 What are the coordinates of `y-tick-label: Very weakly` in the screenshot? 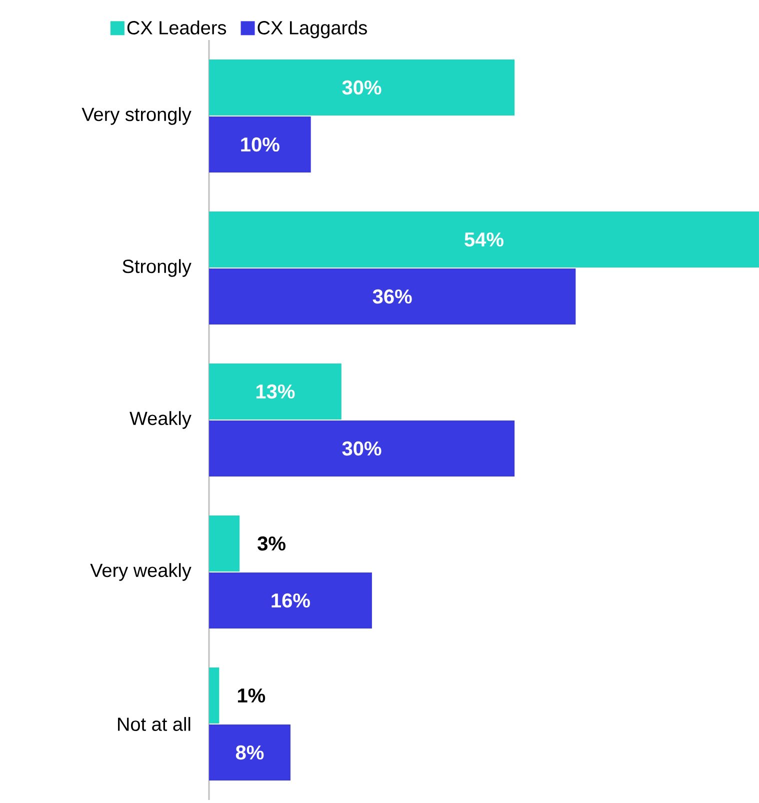 It's located at (141, 572).